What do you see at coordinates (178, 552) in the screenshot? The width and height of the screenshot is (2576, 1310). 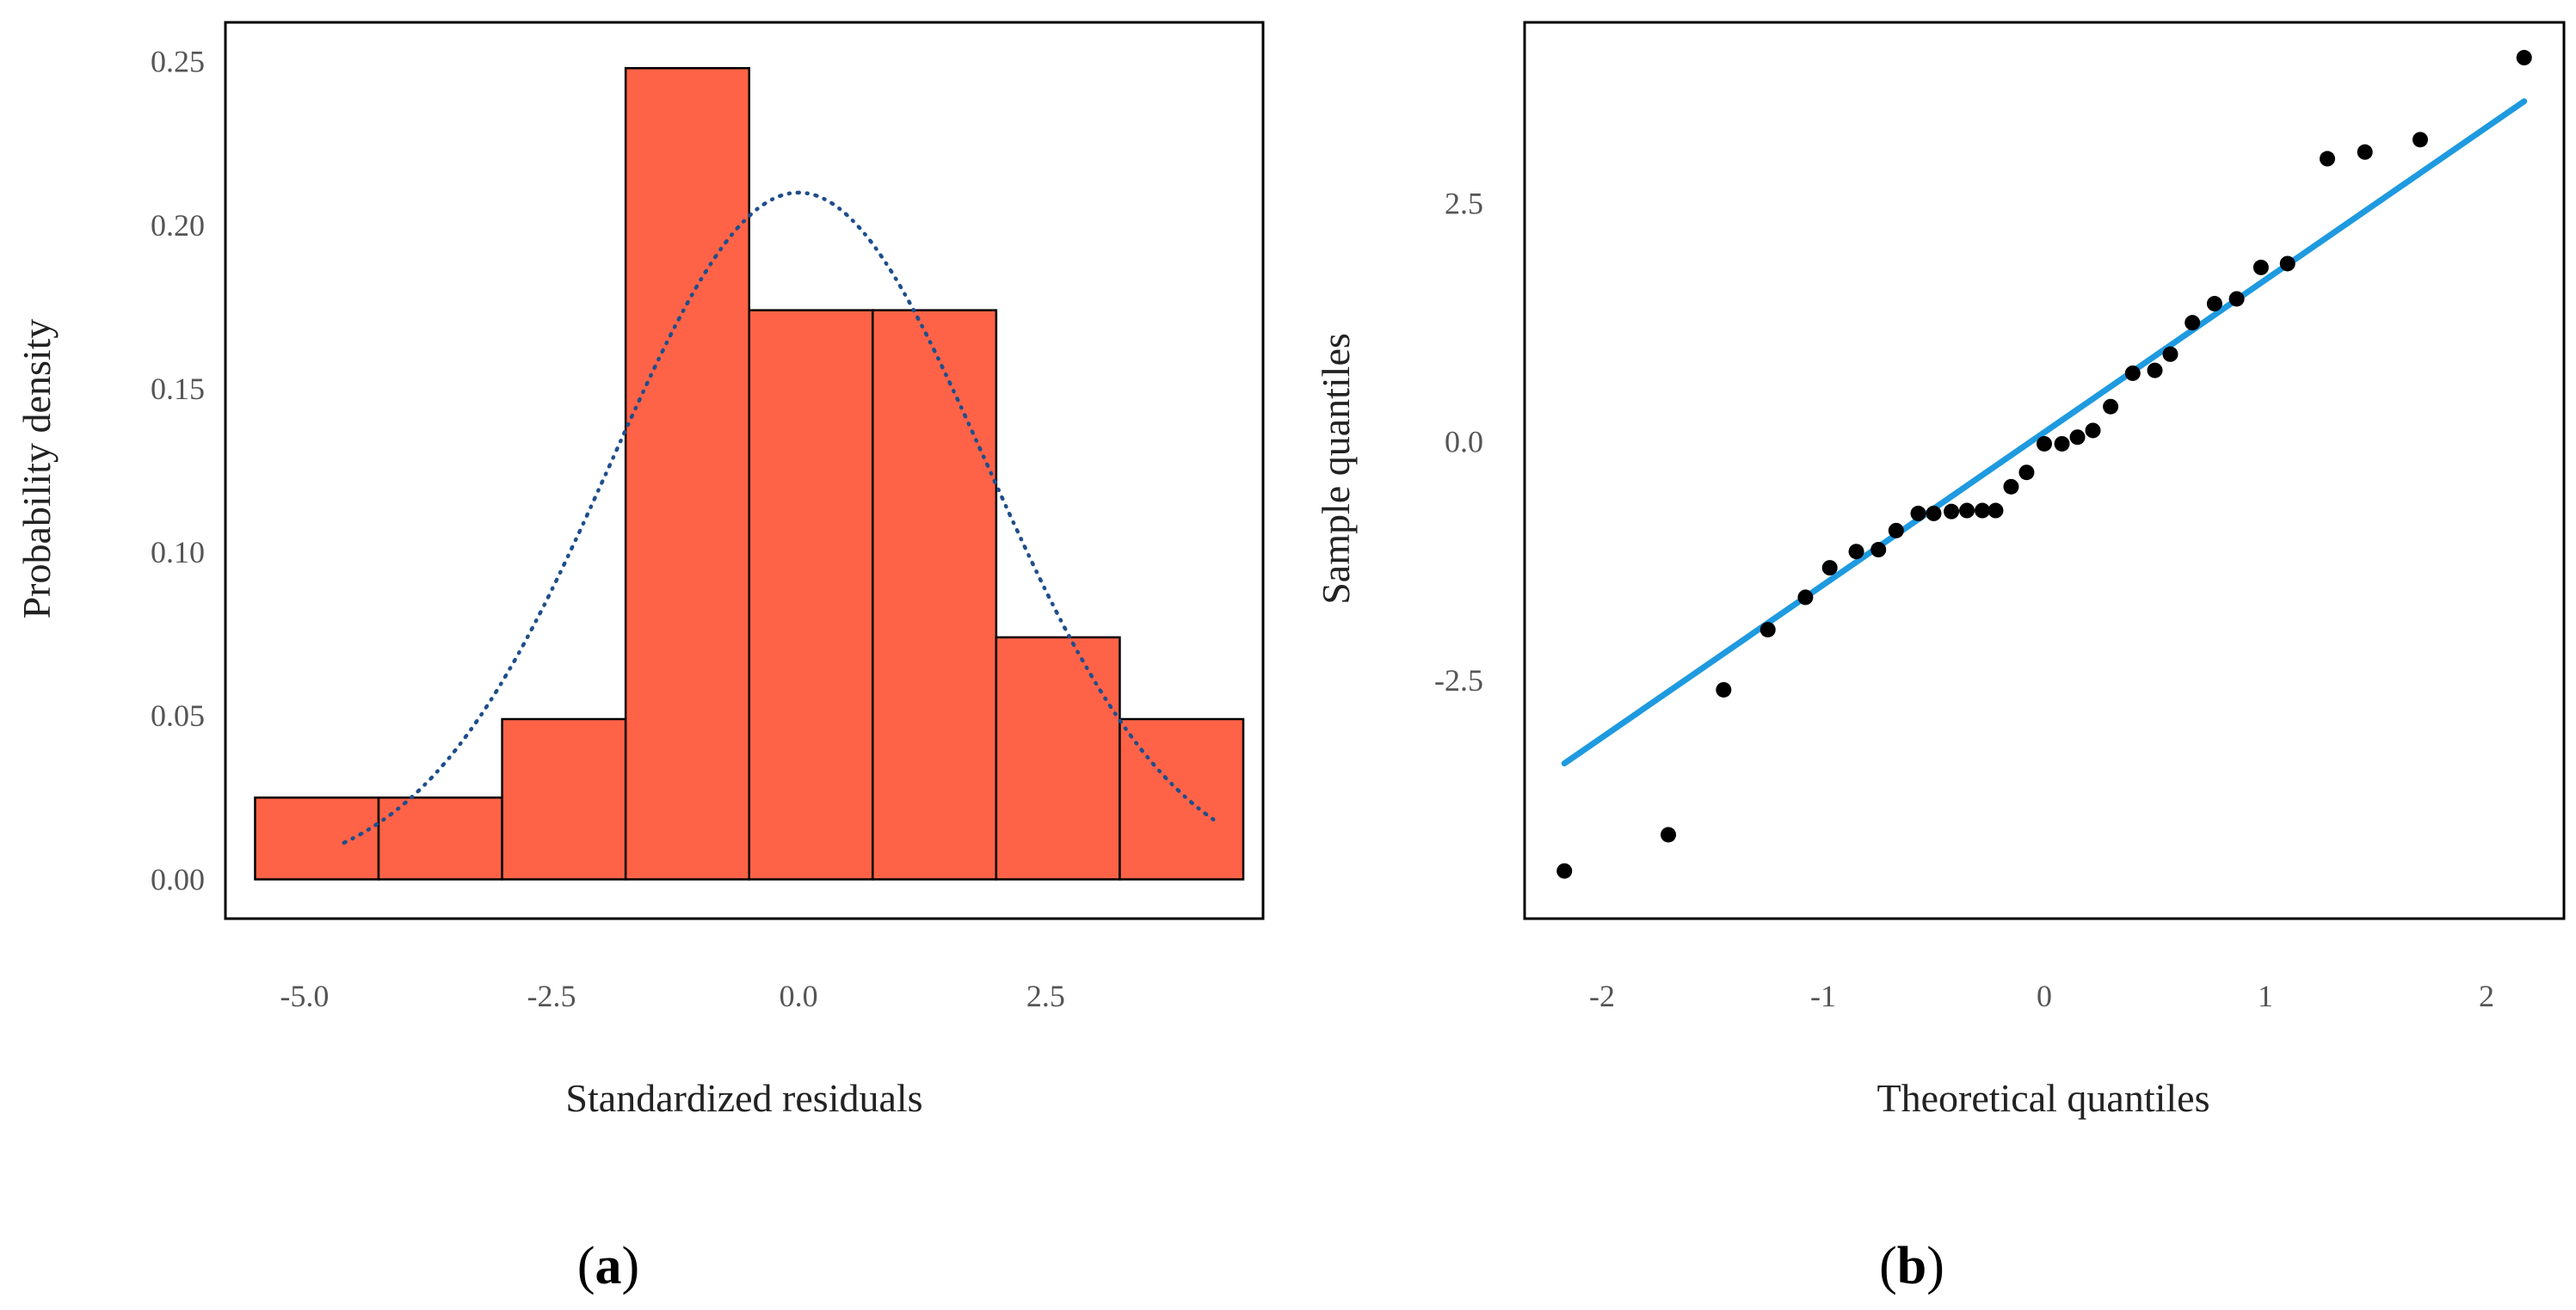 I see `histogram-y-tick-label: 0.10` at bounding box center [178, 552].